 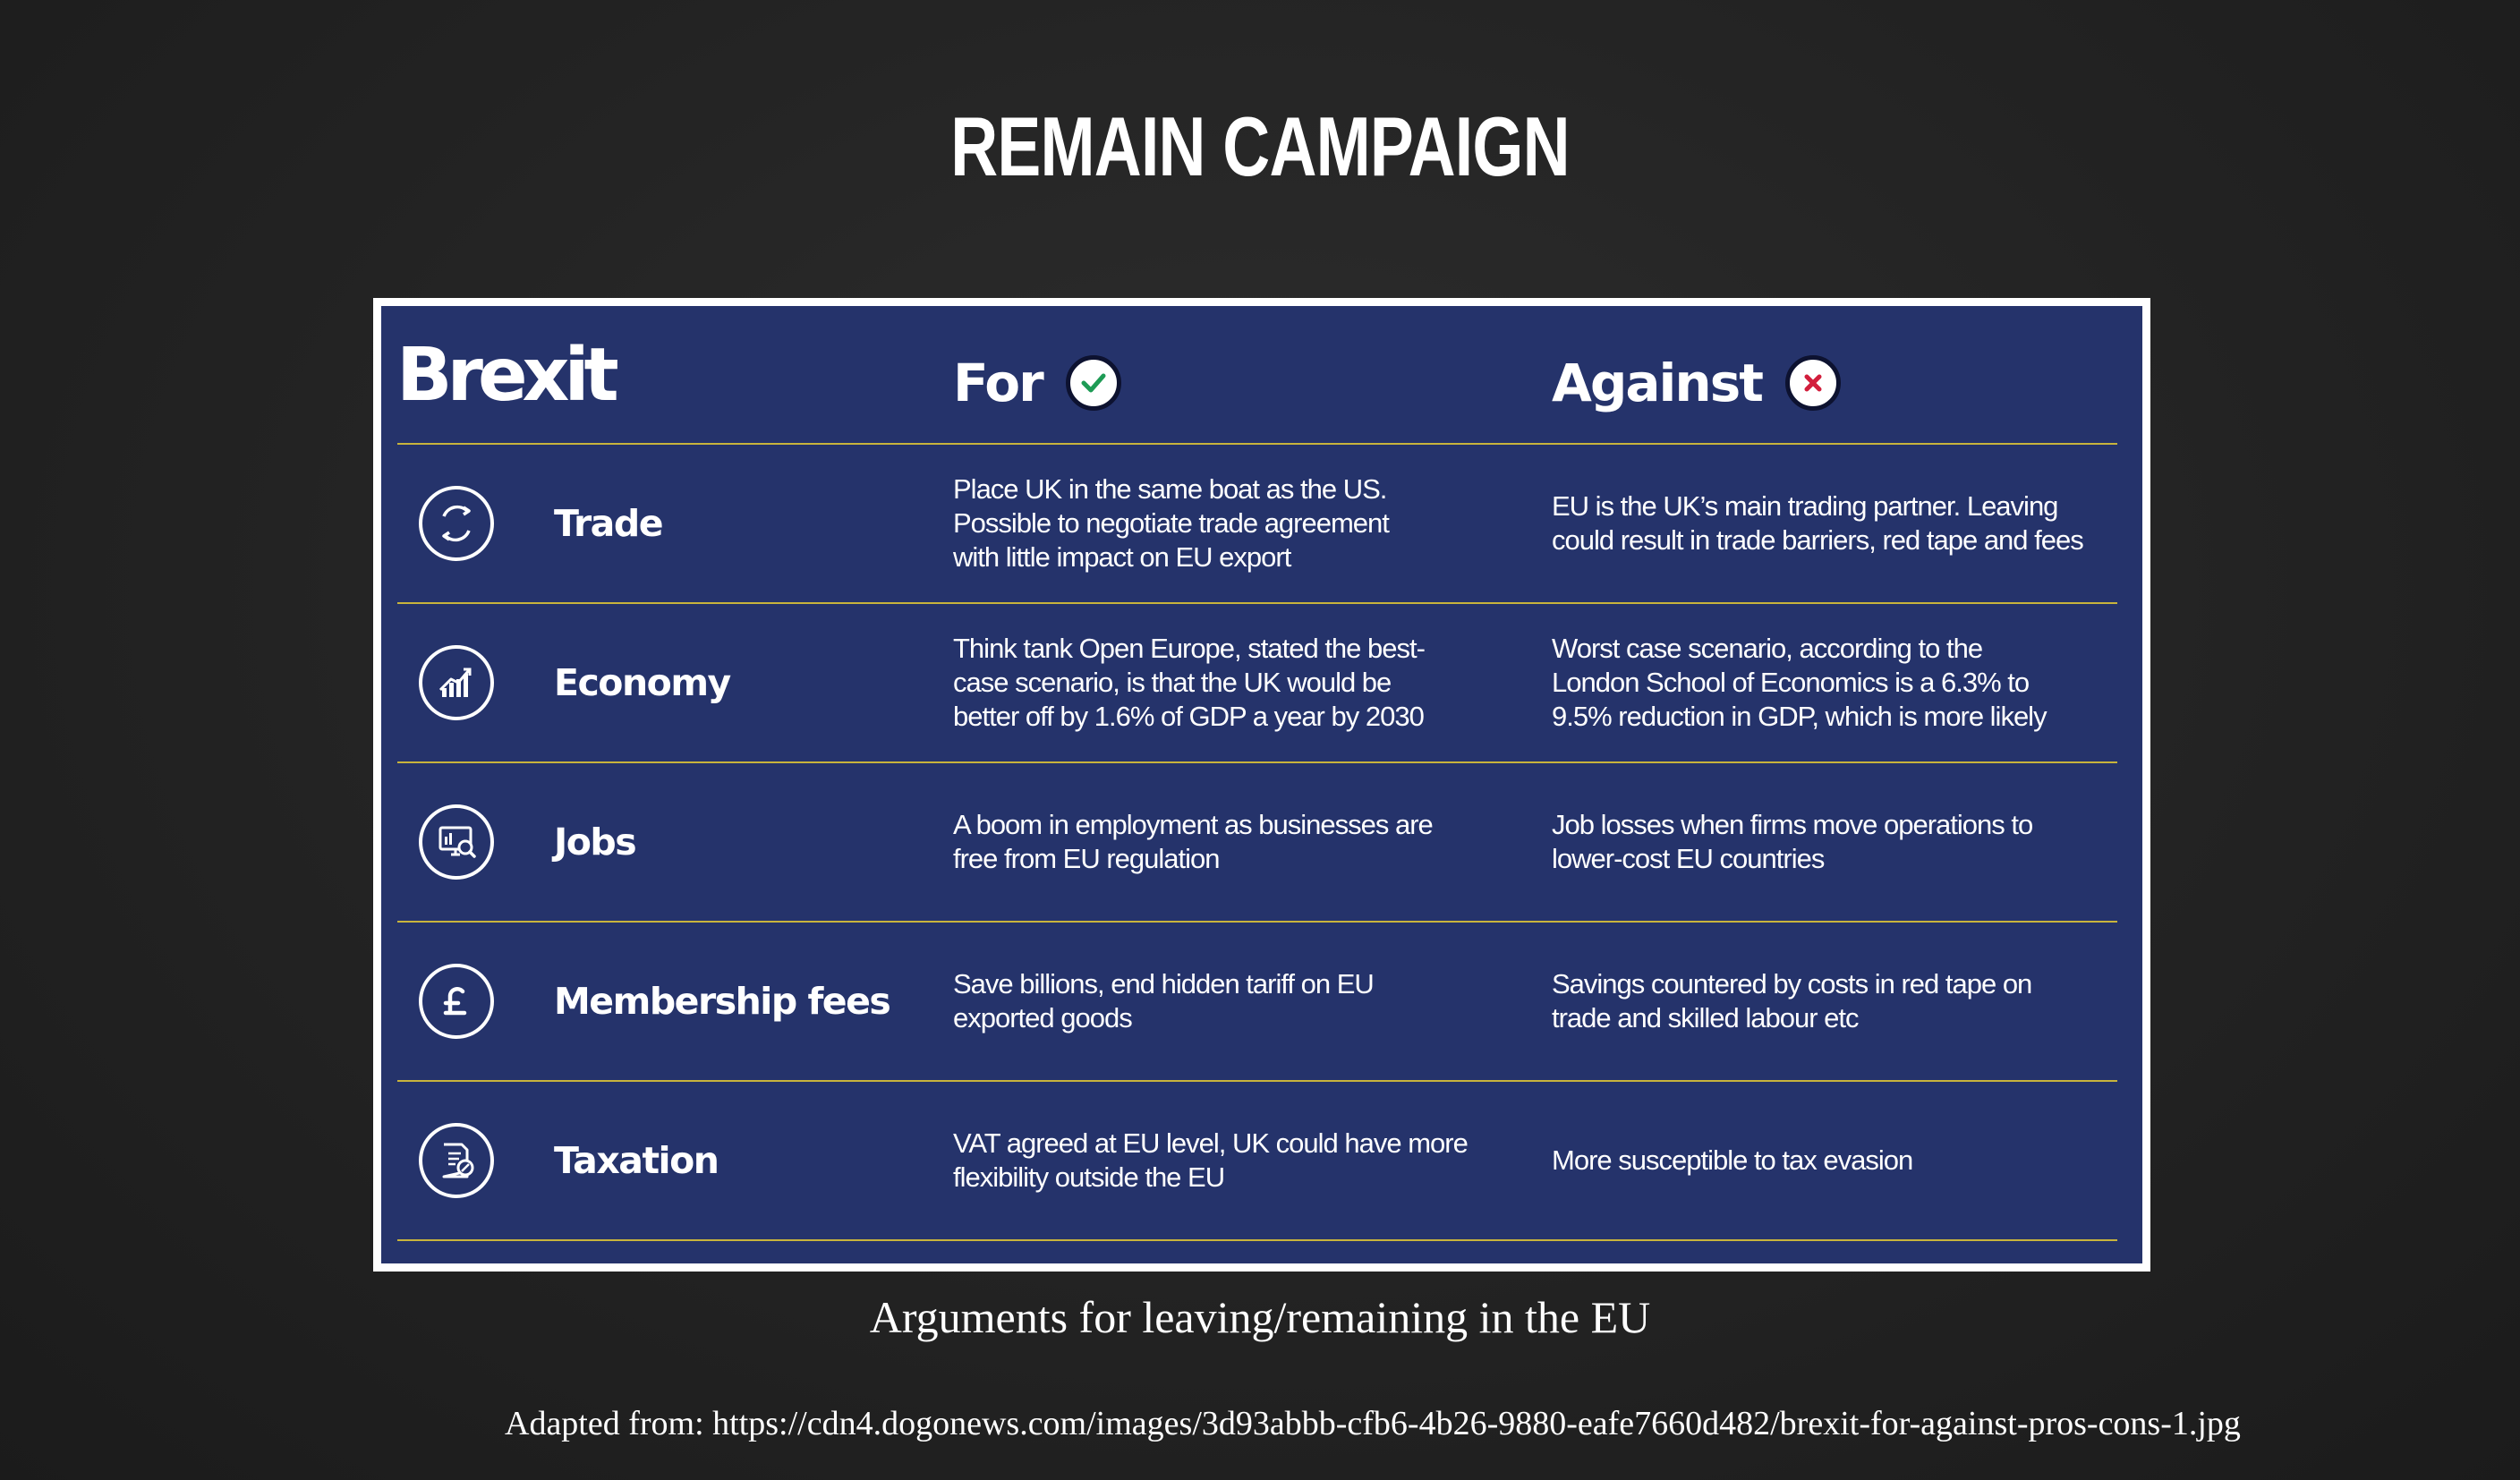 I want to click on against-column-heading: Against, so click(x=1697, y=383).